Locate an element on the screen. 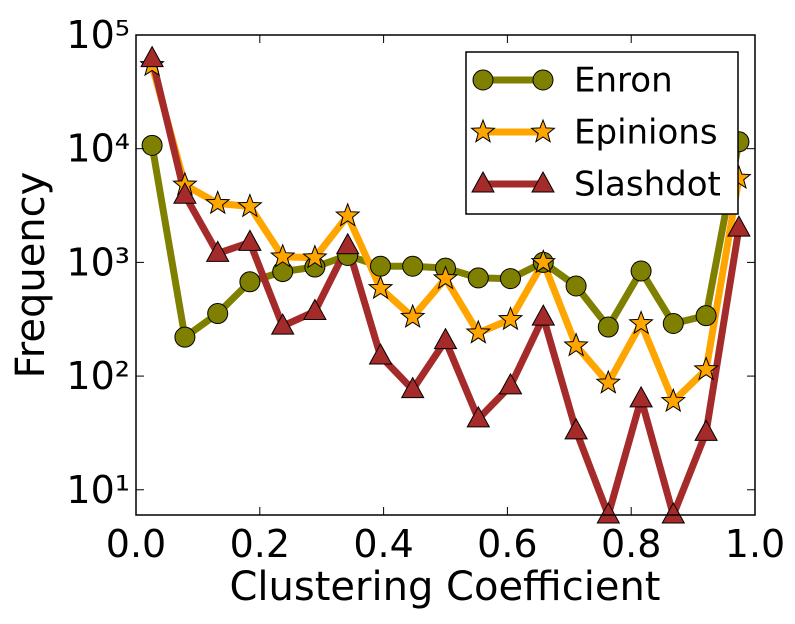 The height and width of the screenshot is (624, 795). x-axis-label: Clustering Coefficient is located at coordinates (445, 587).